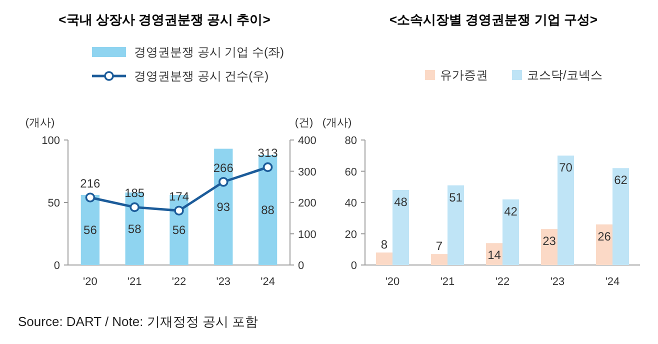 This screenshot has width=658, height=344. Describe the element at coordinates (51, 141) in the screenshot. I see `y-tick-label: 100` at that location.